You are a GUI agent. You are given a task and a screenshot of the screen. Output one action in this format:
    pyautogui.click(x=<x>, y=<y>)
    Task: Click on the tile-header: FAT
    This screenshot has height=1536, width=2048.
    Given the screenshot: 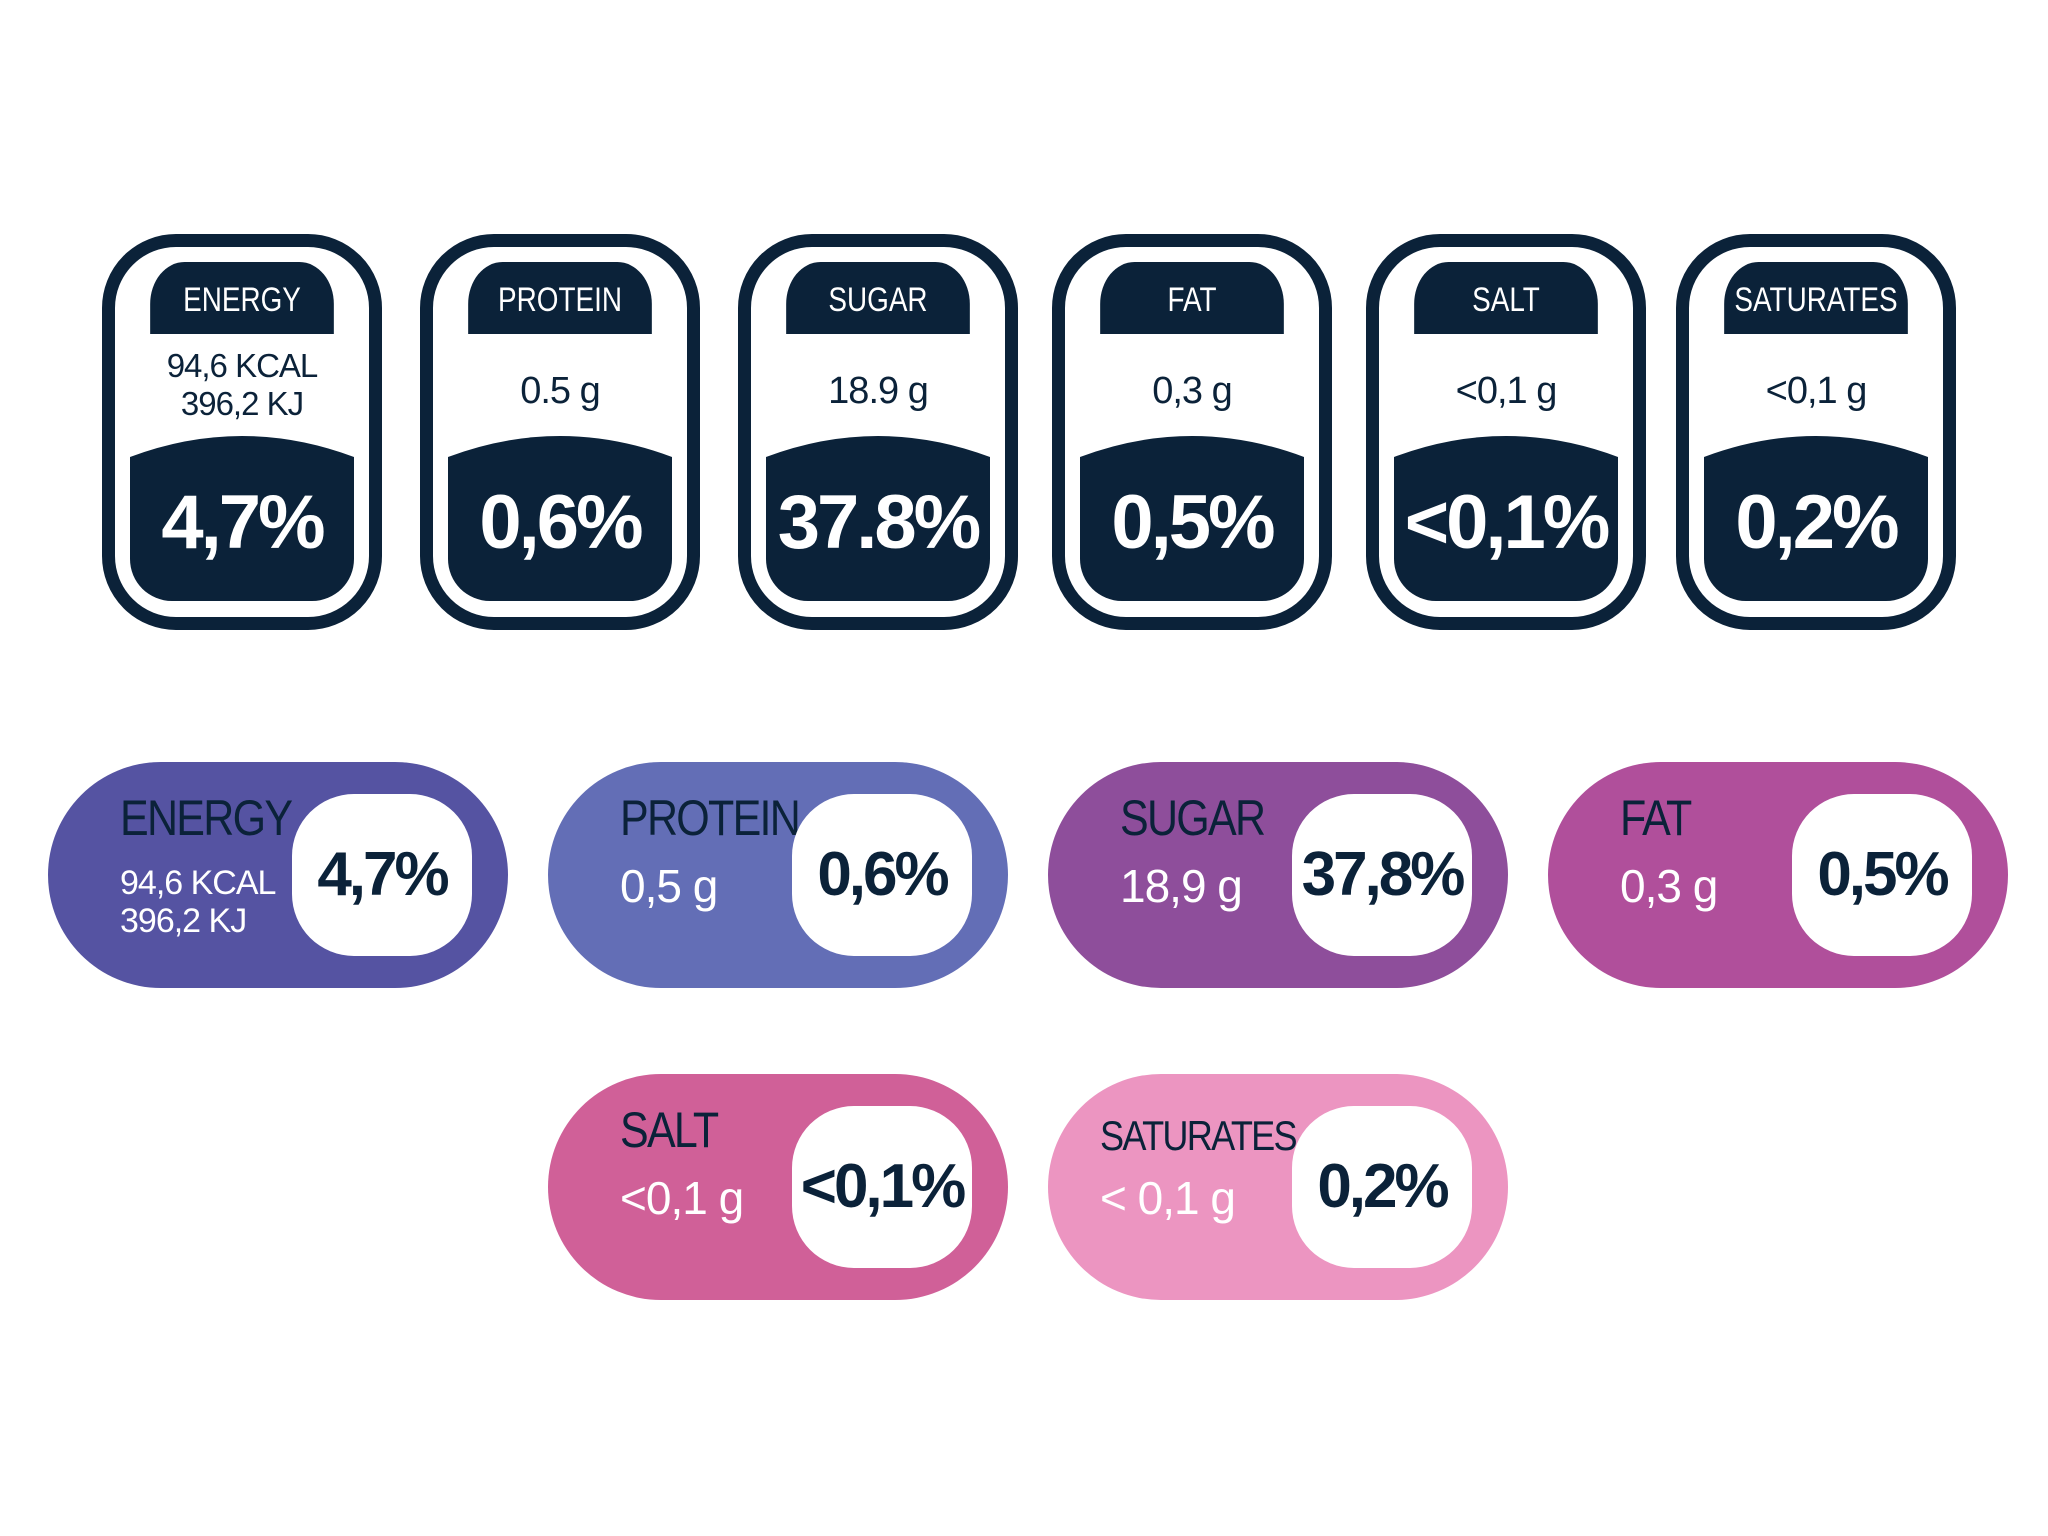 What is the action you would take?
    pyautogui.click(x=1192, y=298)
    